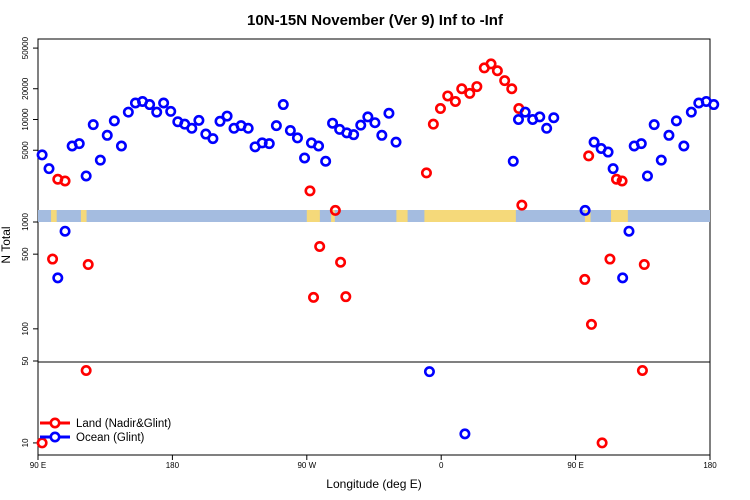  What do you see at coordinates (375, 20) in the screenshot?
I see `chart-title: 10N-15N November (Ver 9) Inf to -Inf` at bounding box center [375, 20].